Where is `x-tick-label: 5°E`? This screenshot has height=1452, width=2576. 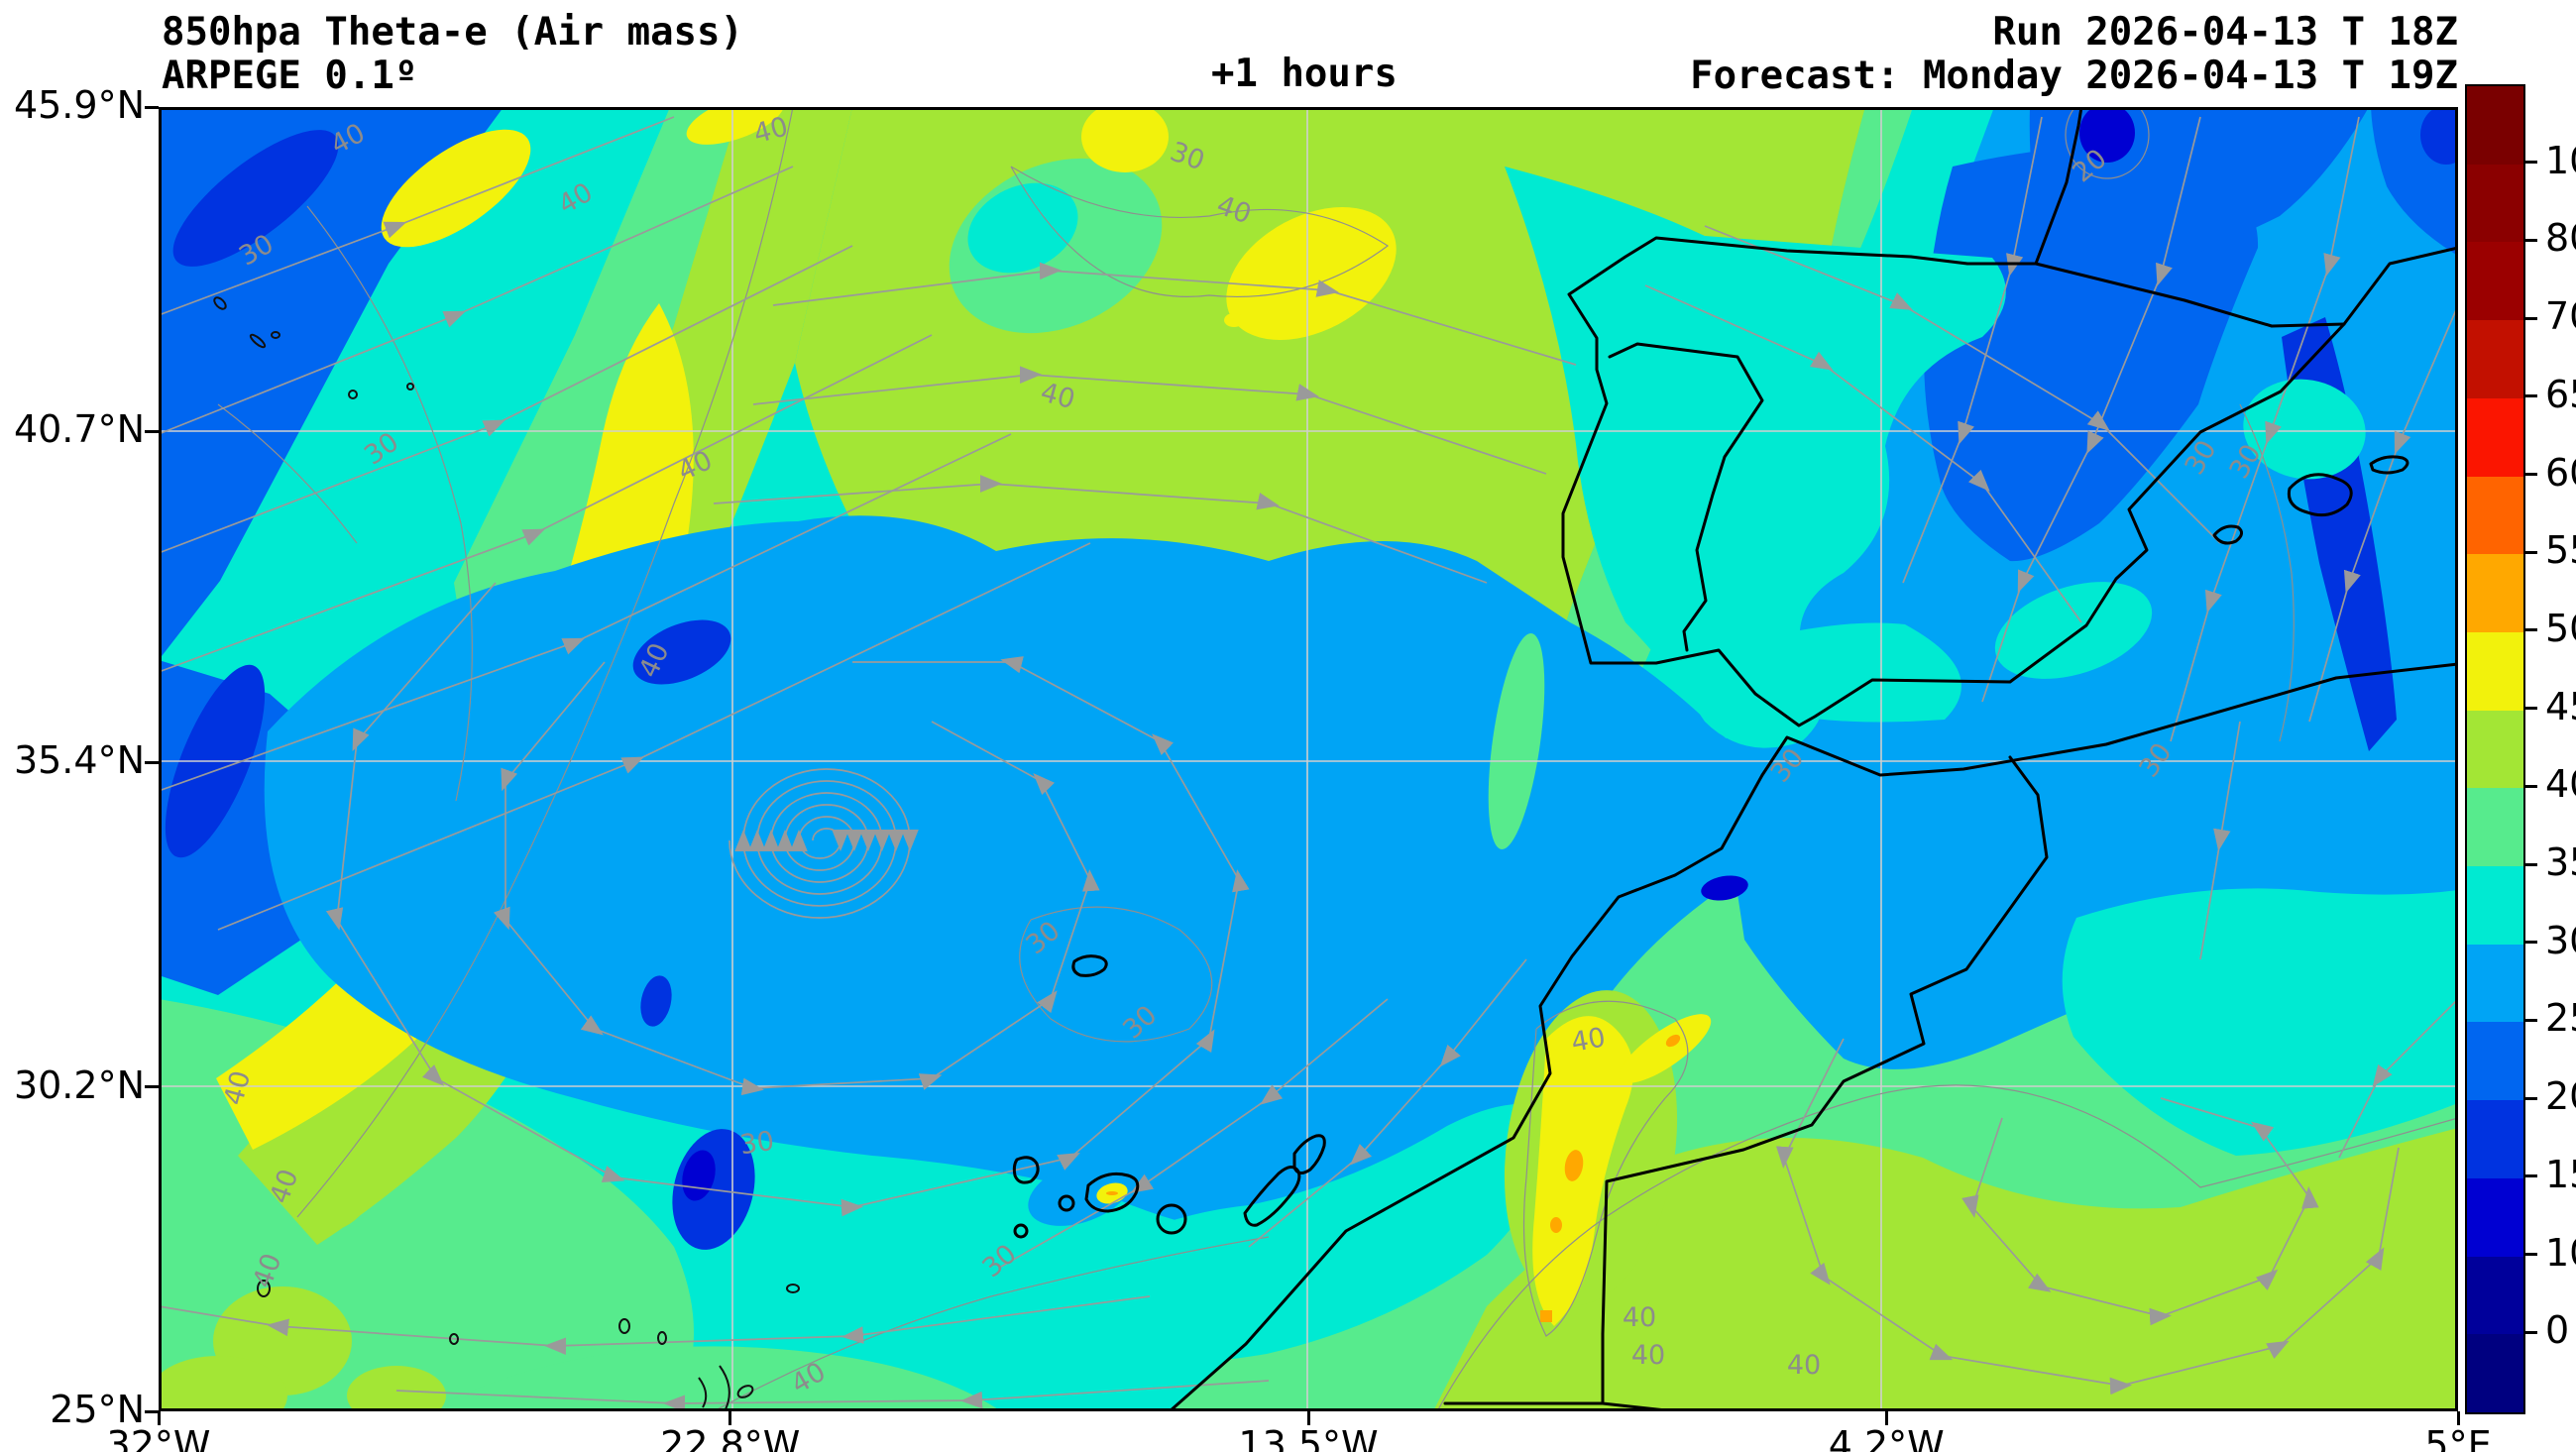
x-tick-label: 5°E is located at coordinates (2458, 1437).